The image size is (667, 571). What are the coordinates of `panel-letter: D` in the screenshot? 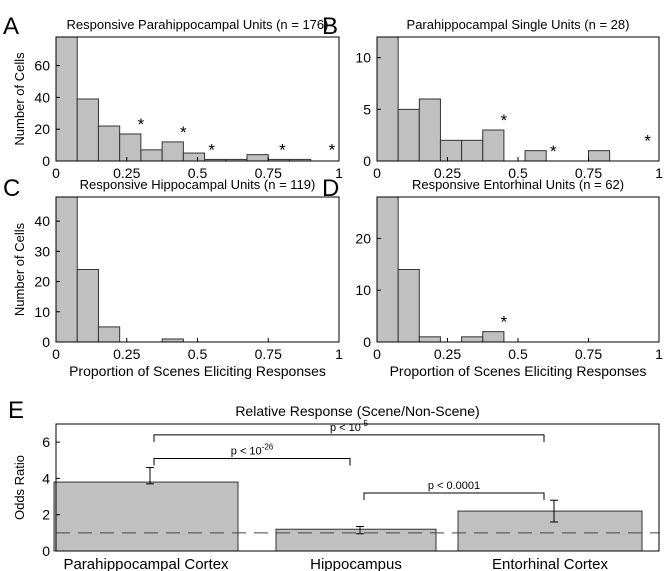 It's located at (330, 188).